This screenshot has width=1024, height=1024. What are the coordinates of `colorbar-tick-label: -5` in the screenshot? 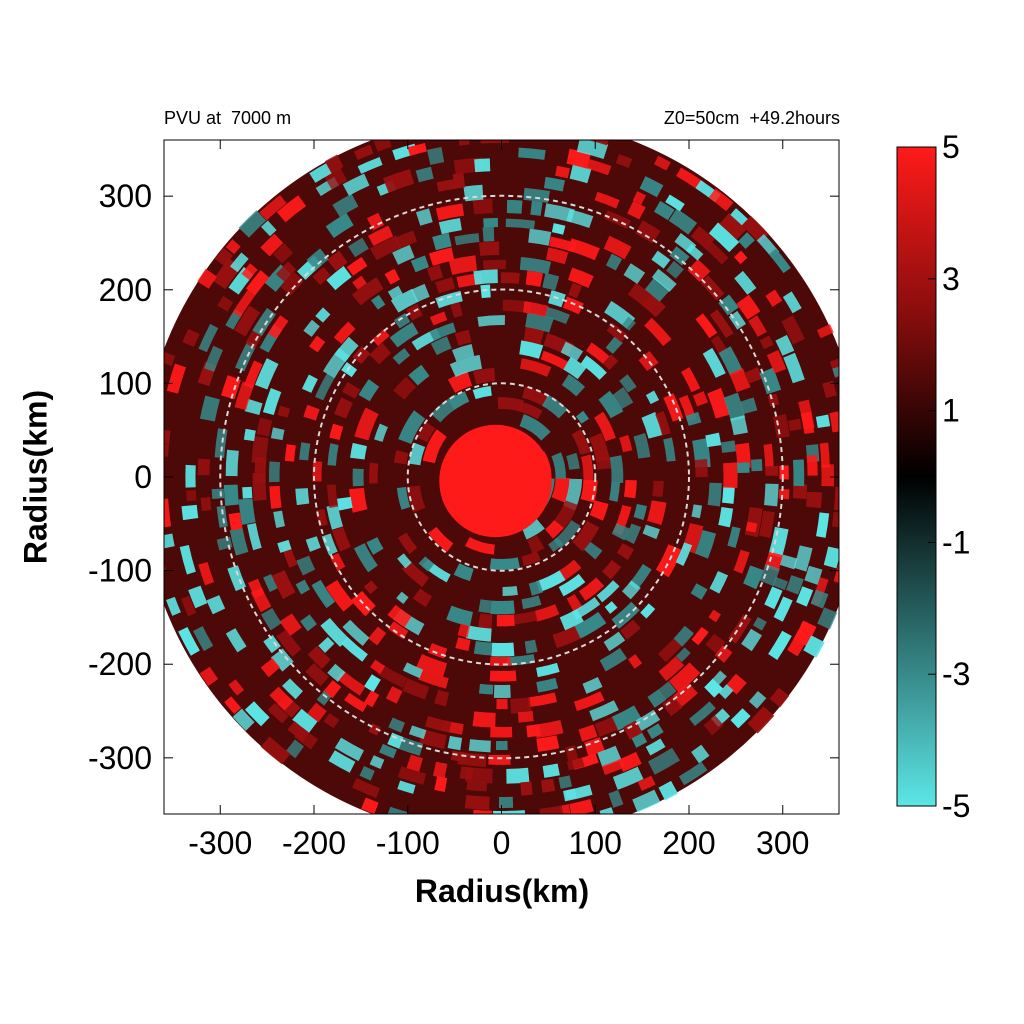 It's located at (956, 806).